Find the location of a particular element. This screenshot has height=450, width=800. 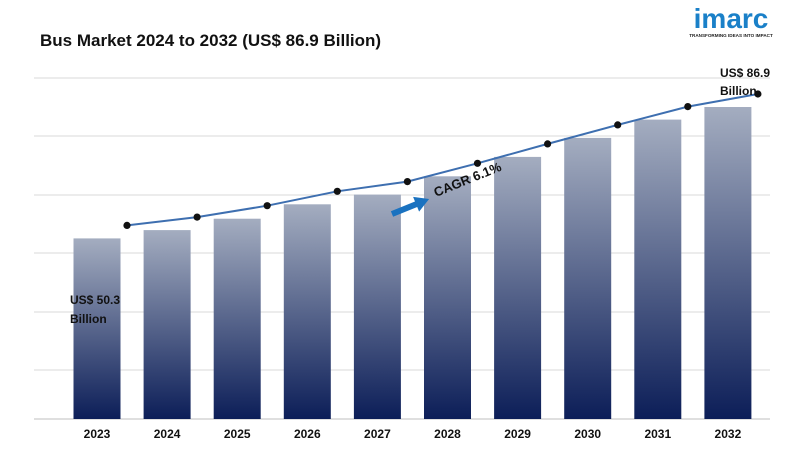

x-tick-2024: 2024 is located at coordinates (167, 434).